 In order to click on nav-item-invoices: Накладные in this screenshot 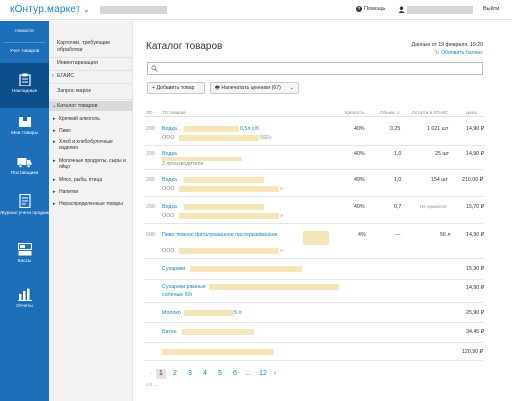, I will do `click(24, 85)`.